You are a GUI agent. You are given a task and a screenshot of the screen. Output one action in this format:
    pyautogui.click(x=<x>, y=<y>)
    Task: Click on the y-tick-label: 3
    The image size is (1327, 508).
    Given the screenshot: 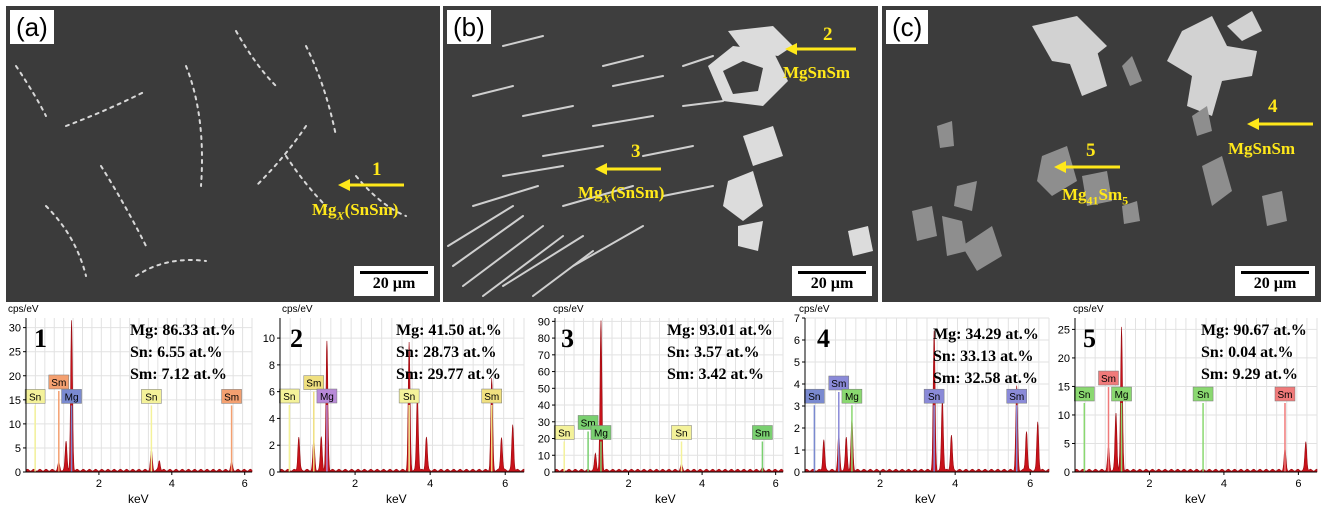 What is the action you would take?
    pyautogui.click(x=797, y=407)
    